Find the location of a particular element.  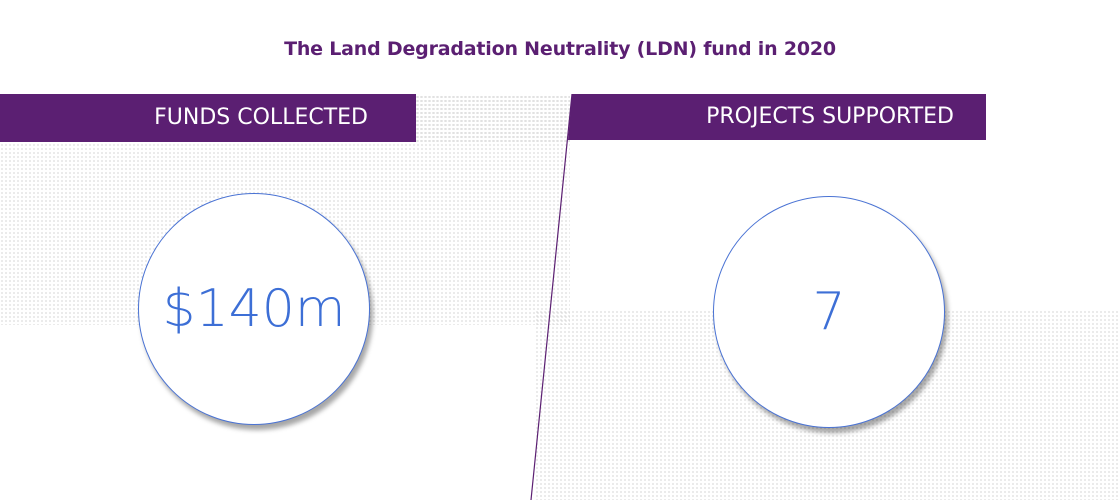

projects-supported-banner: PROJECTS SUPPORTED is located at coordinates (777, 117).